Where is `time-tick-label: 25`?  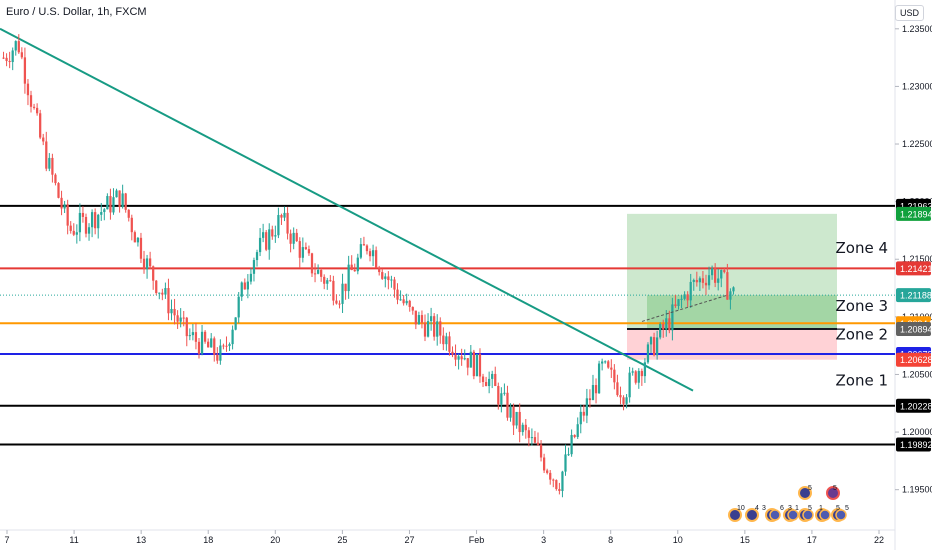 time-tick-label: 25 is located at coordinates (342, 540).